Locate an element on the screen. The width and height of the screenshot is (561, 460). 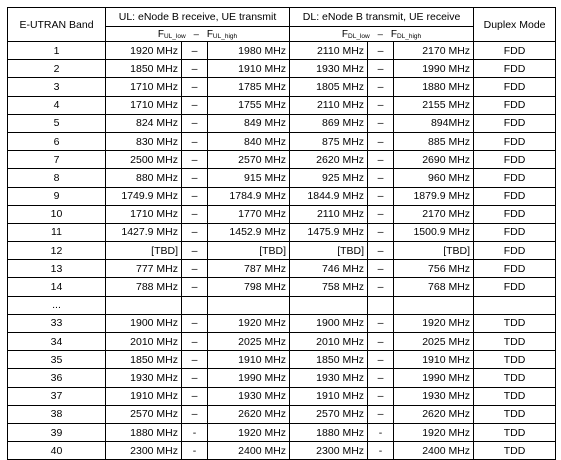
cell-dl-high: 1910 MHz is located at coordinates (434, 360).